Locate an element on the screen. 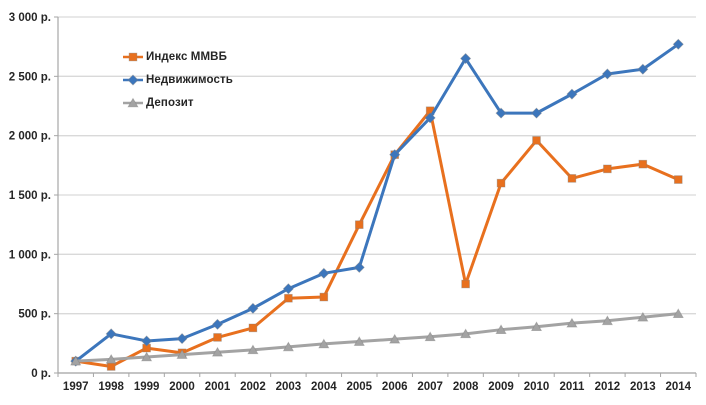  y-axis-tick-label: 500 р. is located at coordinates (34, 315).